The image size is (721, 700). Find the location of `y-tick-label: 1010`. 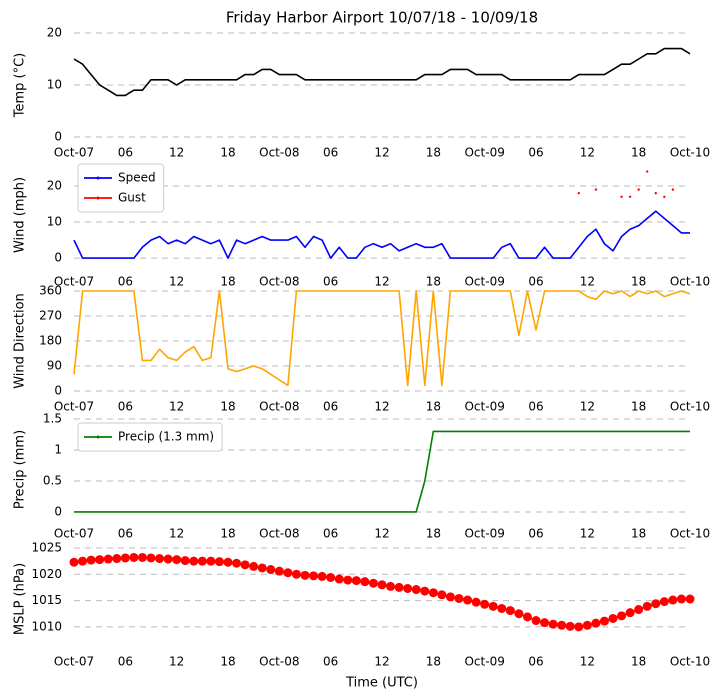

y-tick-label: 1010 is located at coordinates (46, 626).